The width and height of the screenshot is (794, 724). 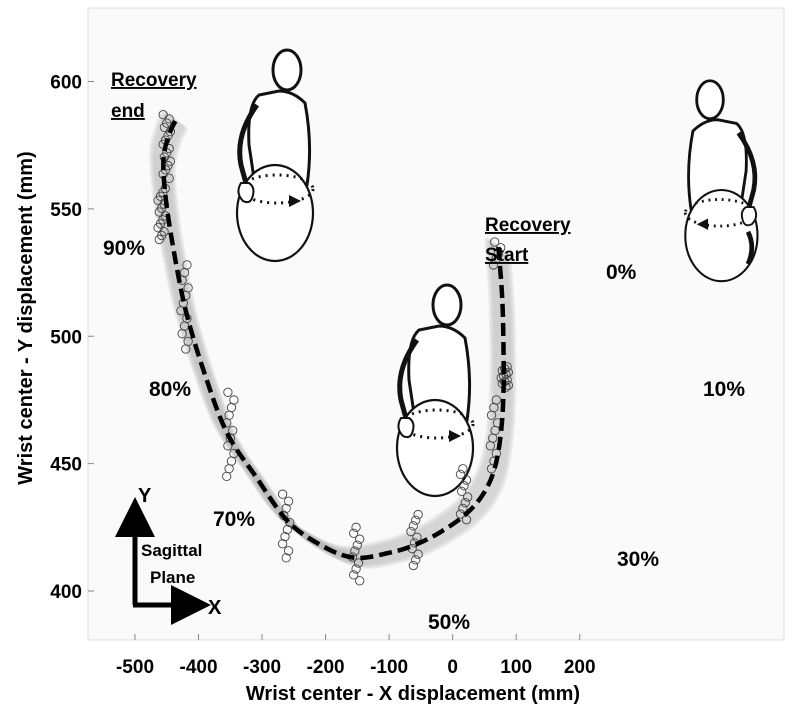 What do you see at coordinates (66, 592) in the screenshot?
I see `y-tick-label: 400` at bounding box center [66, 592].